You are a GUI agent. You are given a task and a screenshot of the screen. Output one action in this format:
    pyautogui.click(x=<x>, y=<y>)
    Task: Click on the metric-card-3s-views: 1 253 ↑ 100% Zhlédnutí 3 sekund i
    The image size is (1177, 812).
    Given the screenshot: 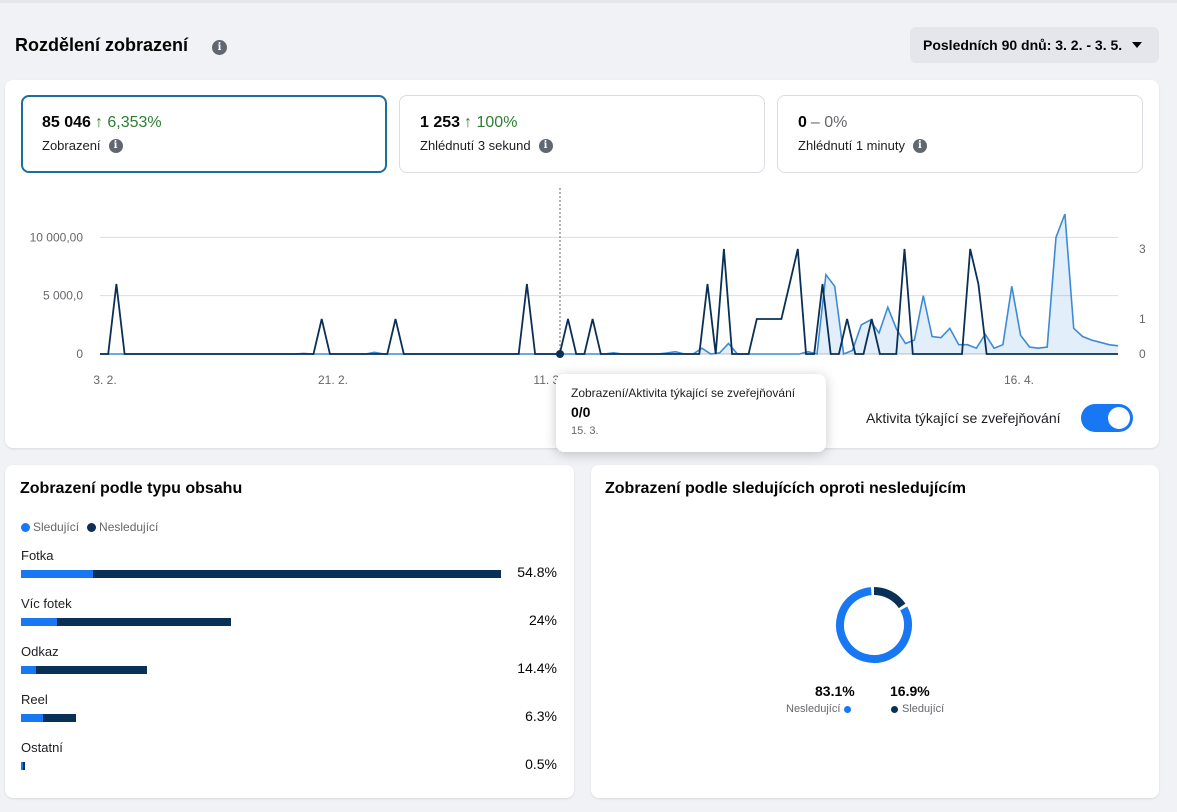 What is the action you would take?
    pyautogui.click(x=582, y=134)
    